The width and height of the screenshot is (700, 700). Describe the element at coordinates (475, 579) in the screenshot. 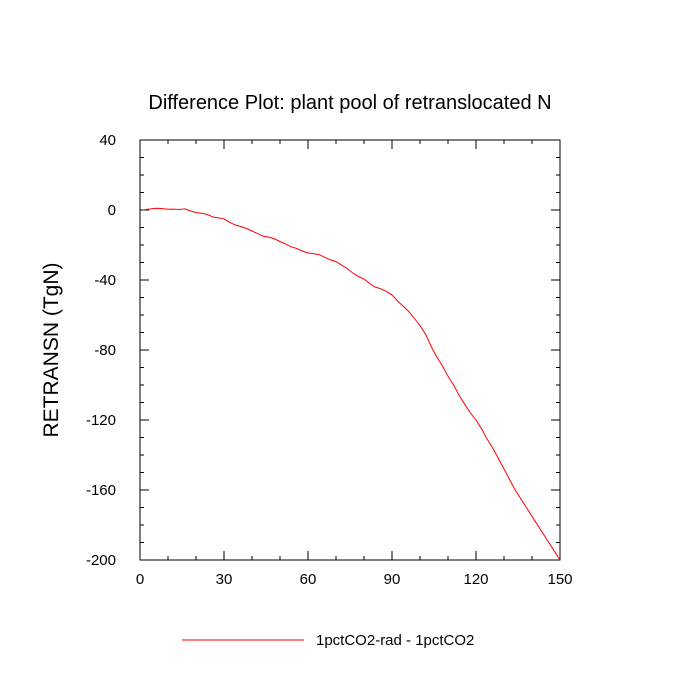

I see `x-tick-label: 120` at that location.